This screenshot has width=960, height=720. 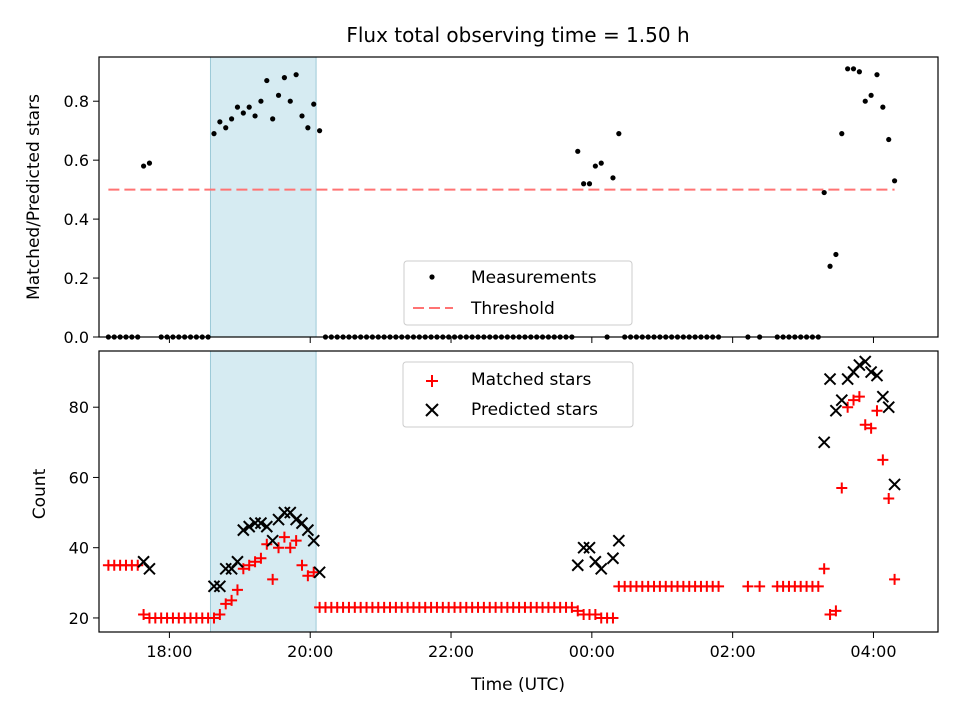 What do you see at coordinates (873, 651) in the screenshot?
I see `bottom-xtick-label: 04:00` at bounding box center [873, 651].